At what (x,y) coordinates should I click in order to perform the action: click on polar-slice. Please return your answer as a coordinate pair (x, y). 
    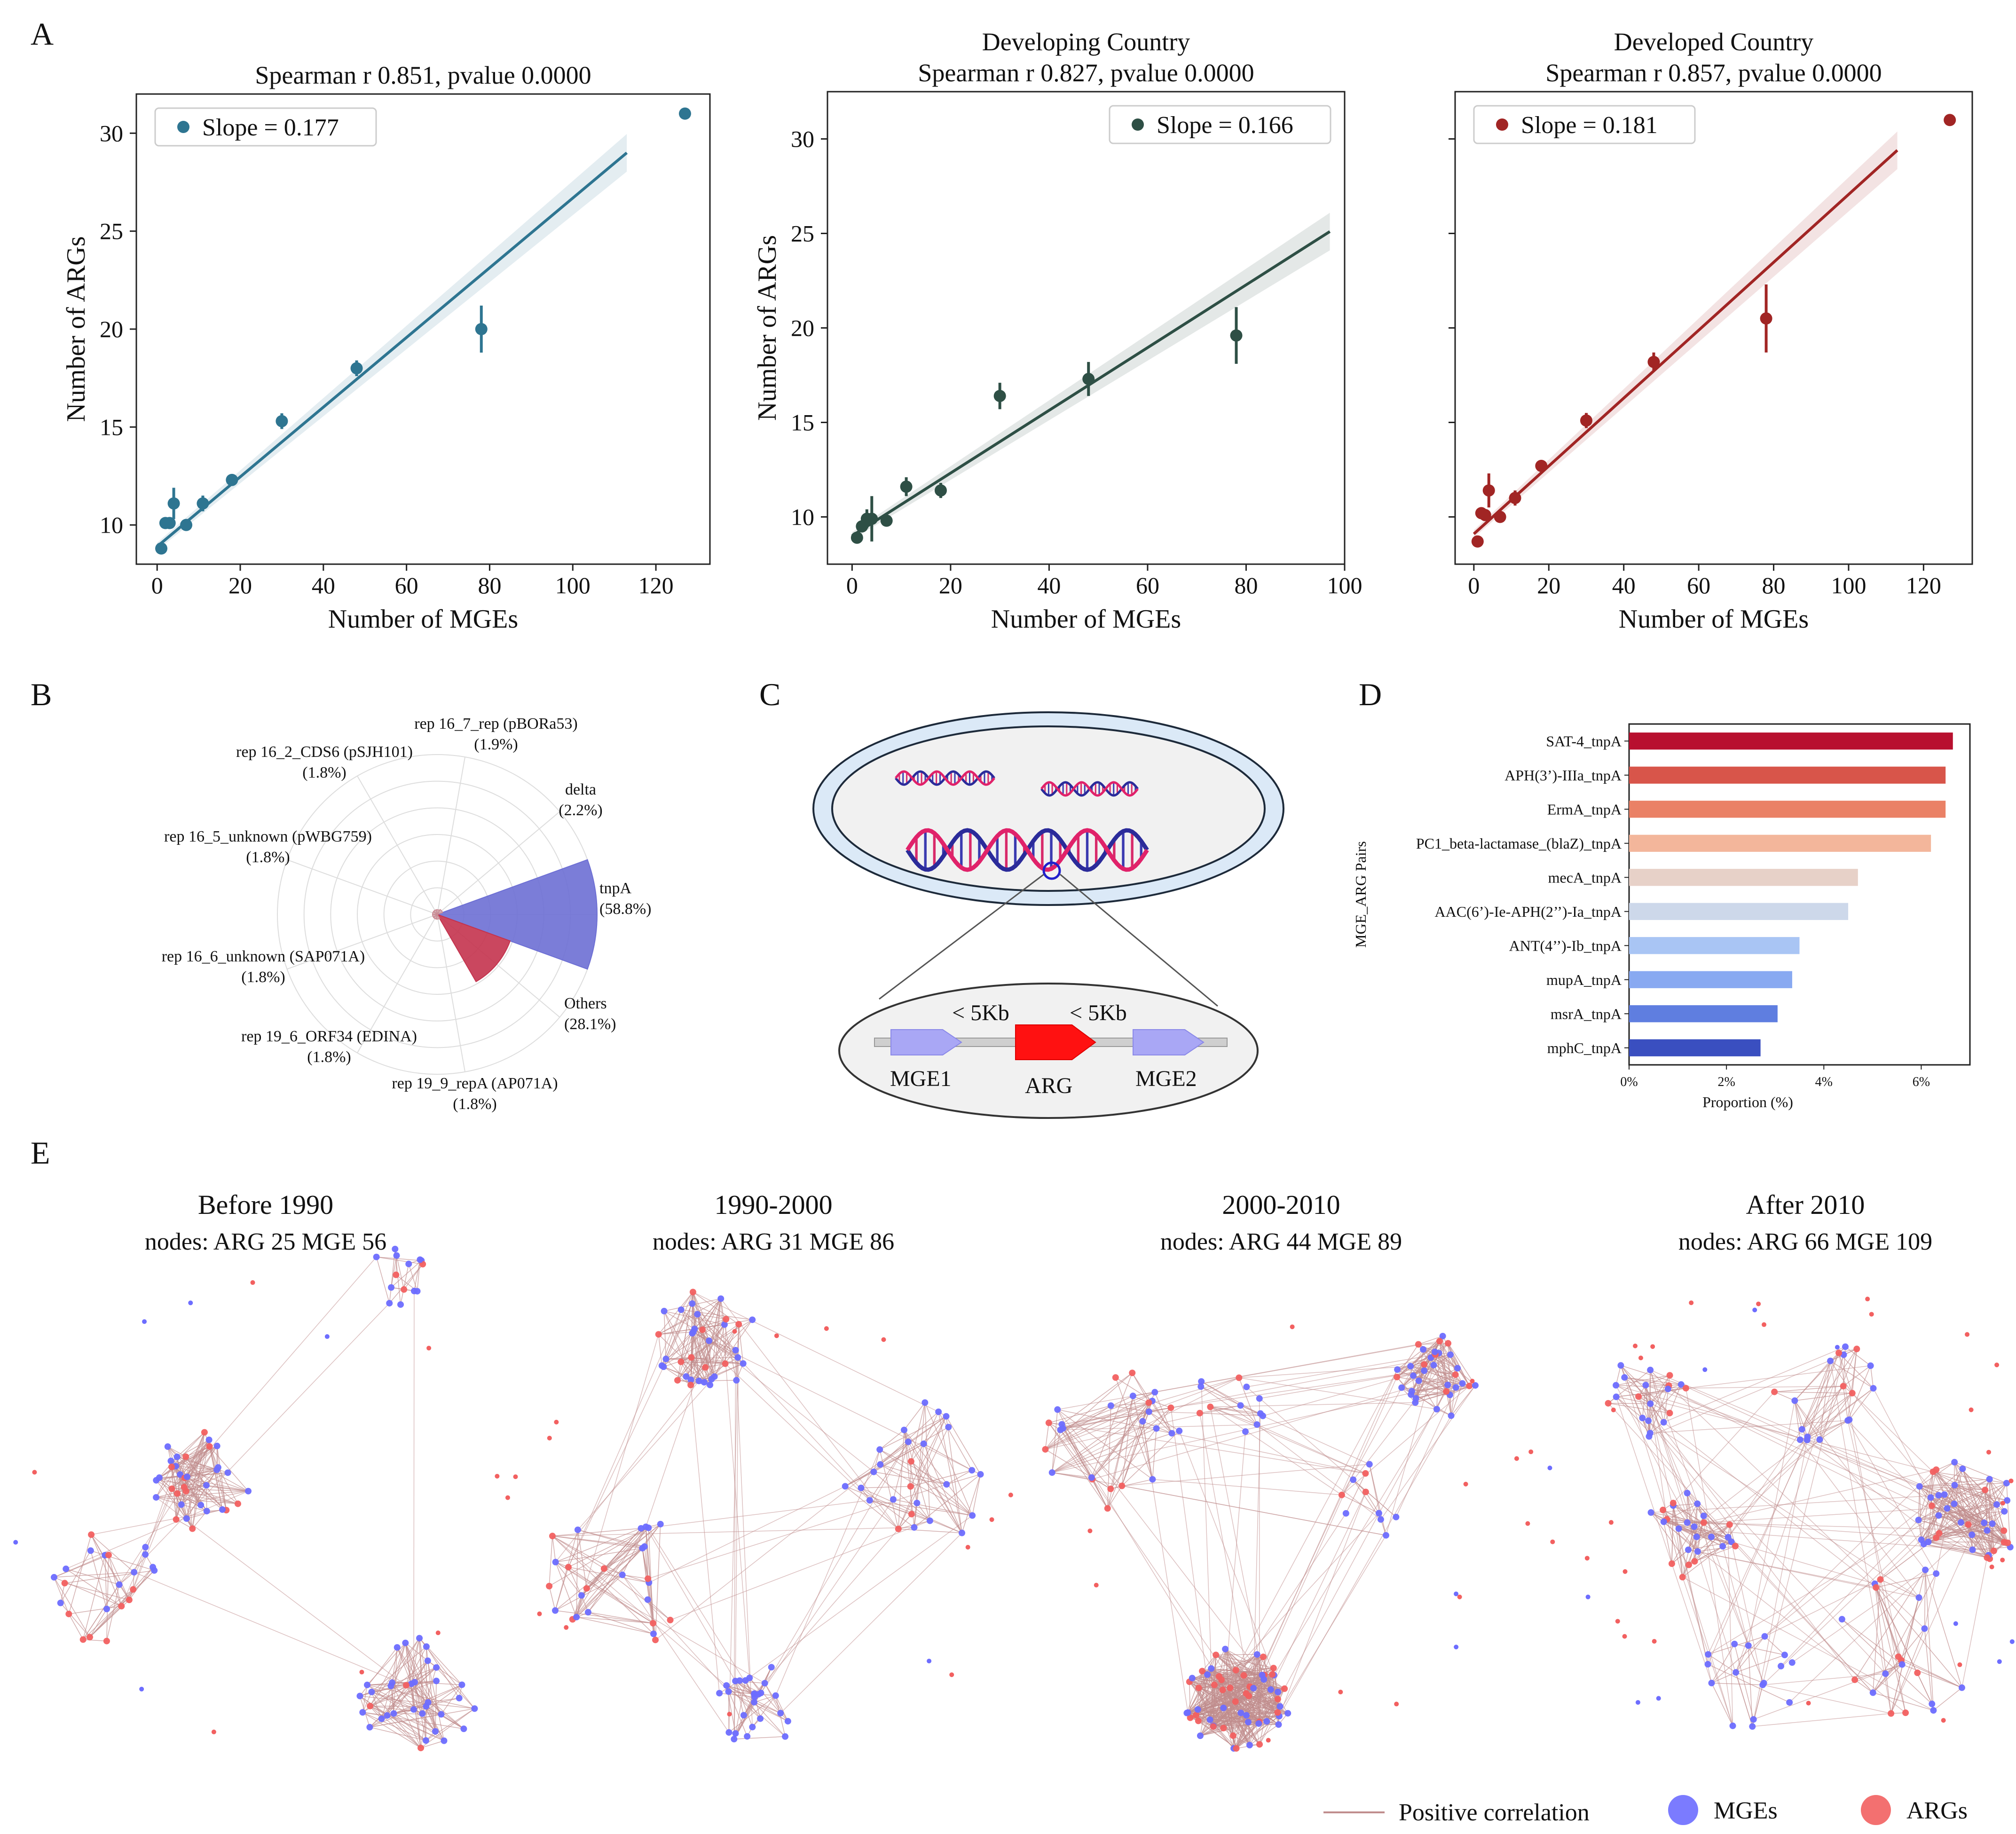
    Looking at the image, I should click on (473, 948).